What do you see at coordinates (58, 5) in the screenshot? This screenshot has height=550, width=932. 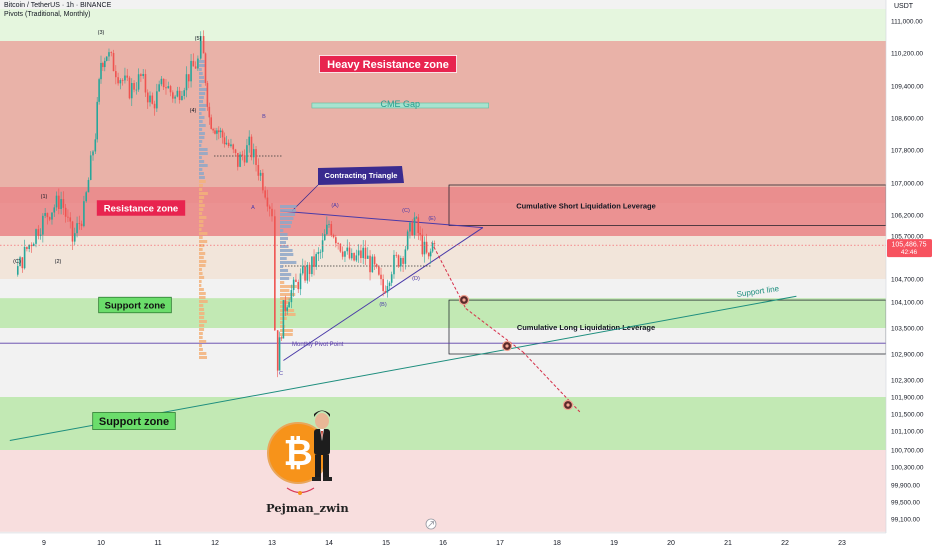 I see `chart-symbol-title: Bitcoin / TetherUS · 1h · BINANCE` at bounding box center [58, 5].